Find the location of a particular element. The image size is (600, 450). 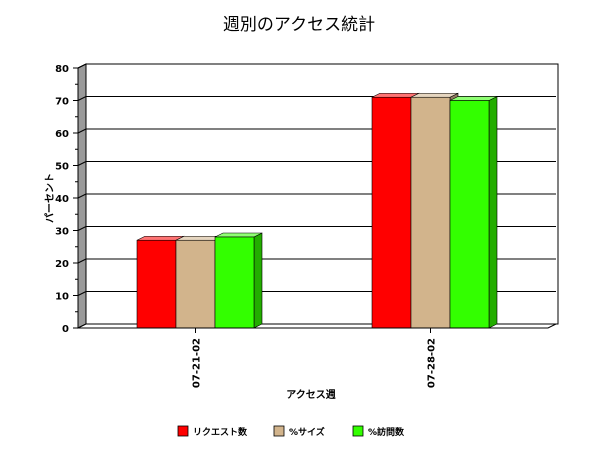

legend-item: %訪問数 is located at coordinates (378, 431).